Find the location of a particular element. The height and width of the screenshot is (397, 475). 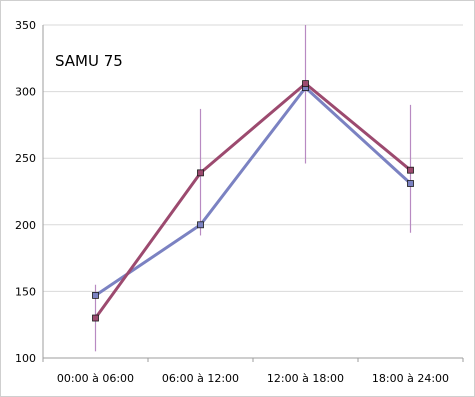

y-tick-label-200: 200 is located at coordinates (25, 225).